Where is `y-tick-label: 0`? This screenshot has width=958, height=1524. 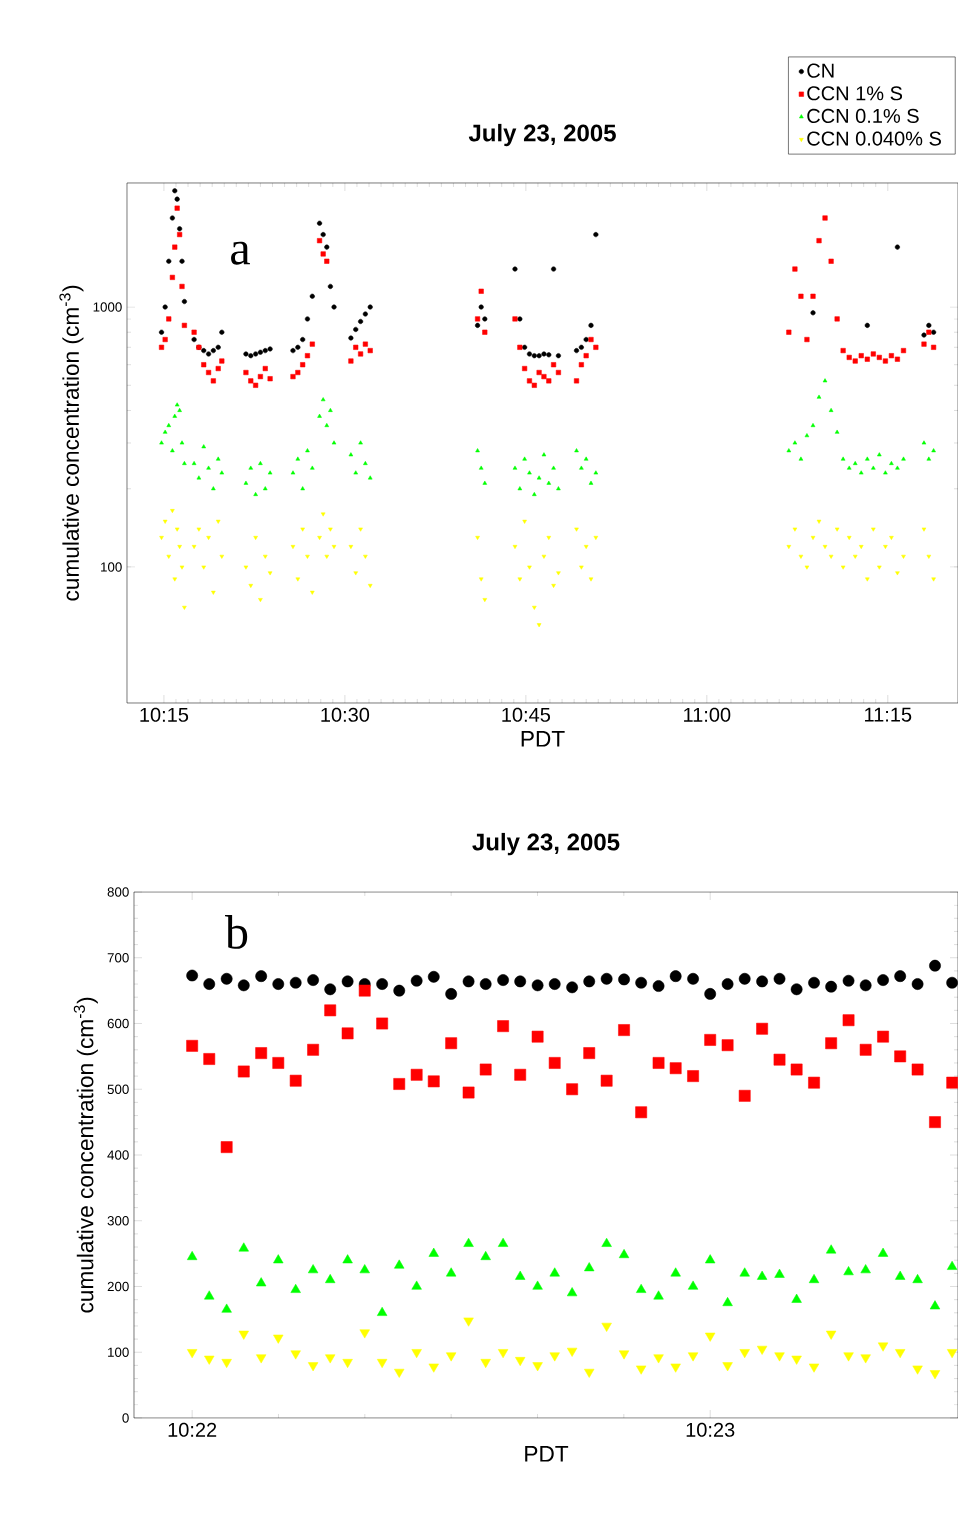
y-tick-label: 0 is located at coordinates (125, 1418).